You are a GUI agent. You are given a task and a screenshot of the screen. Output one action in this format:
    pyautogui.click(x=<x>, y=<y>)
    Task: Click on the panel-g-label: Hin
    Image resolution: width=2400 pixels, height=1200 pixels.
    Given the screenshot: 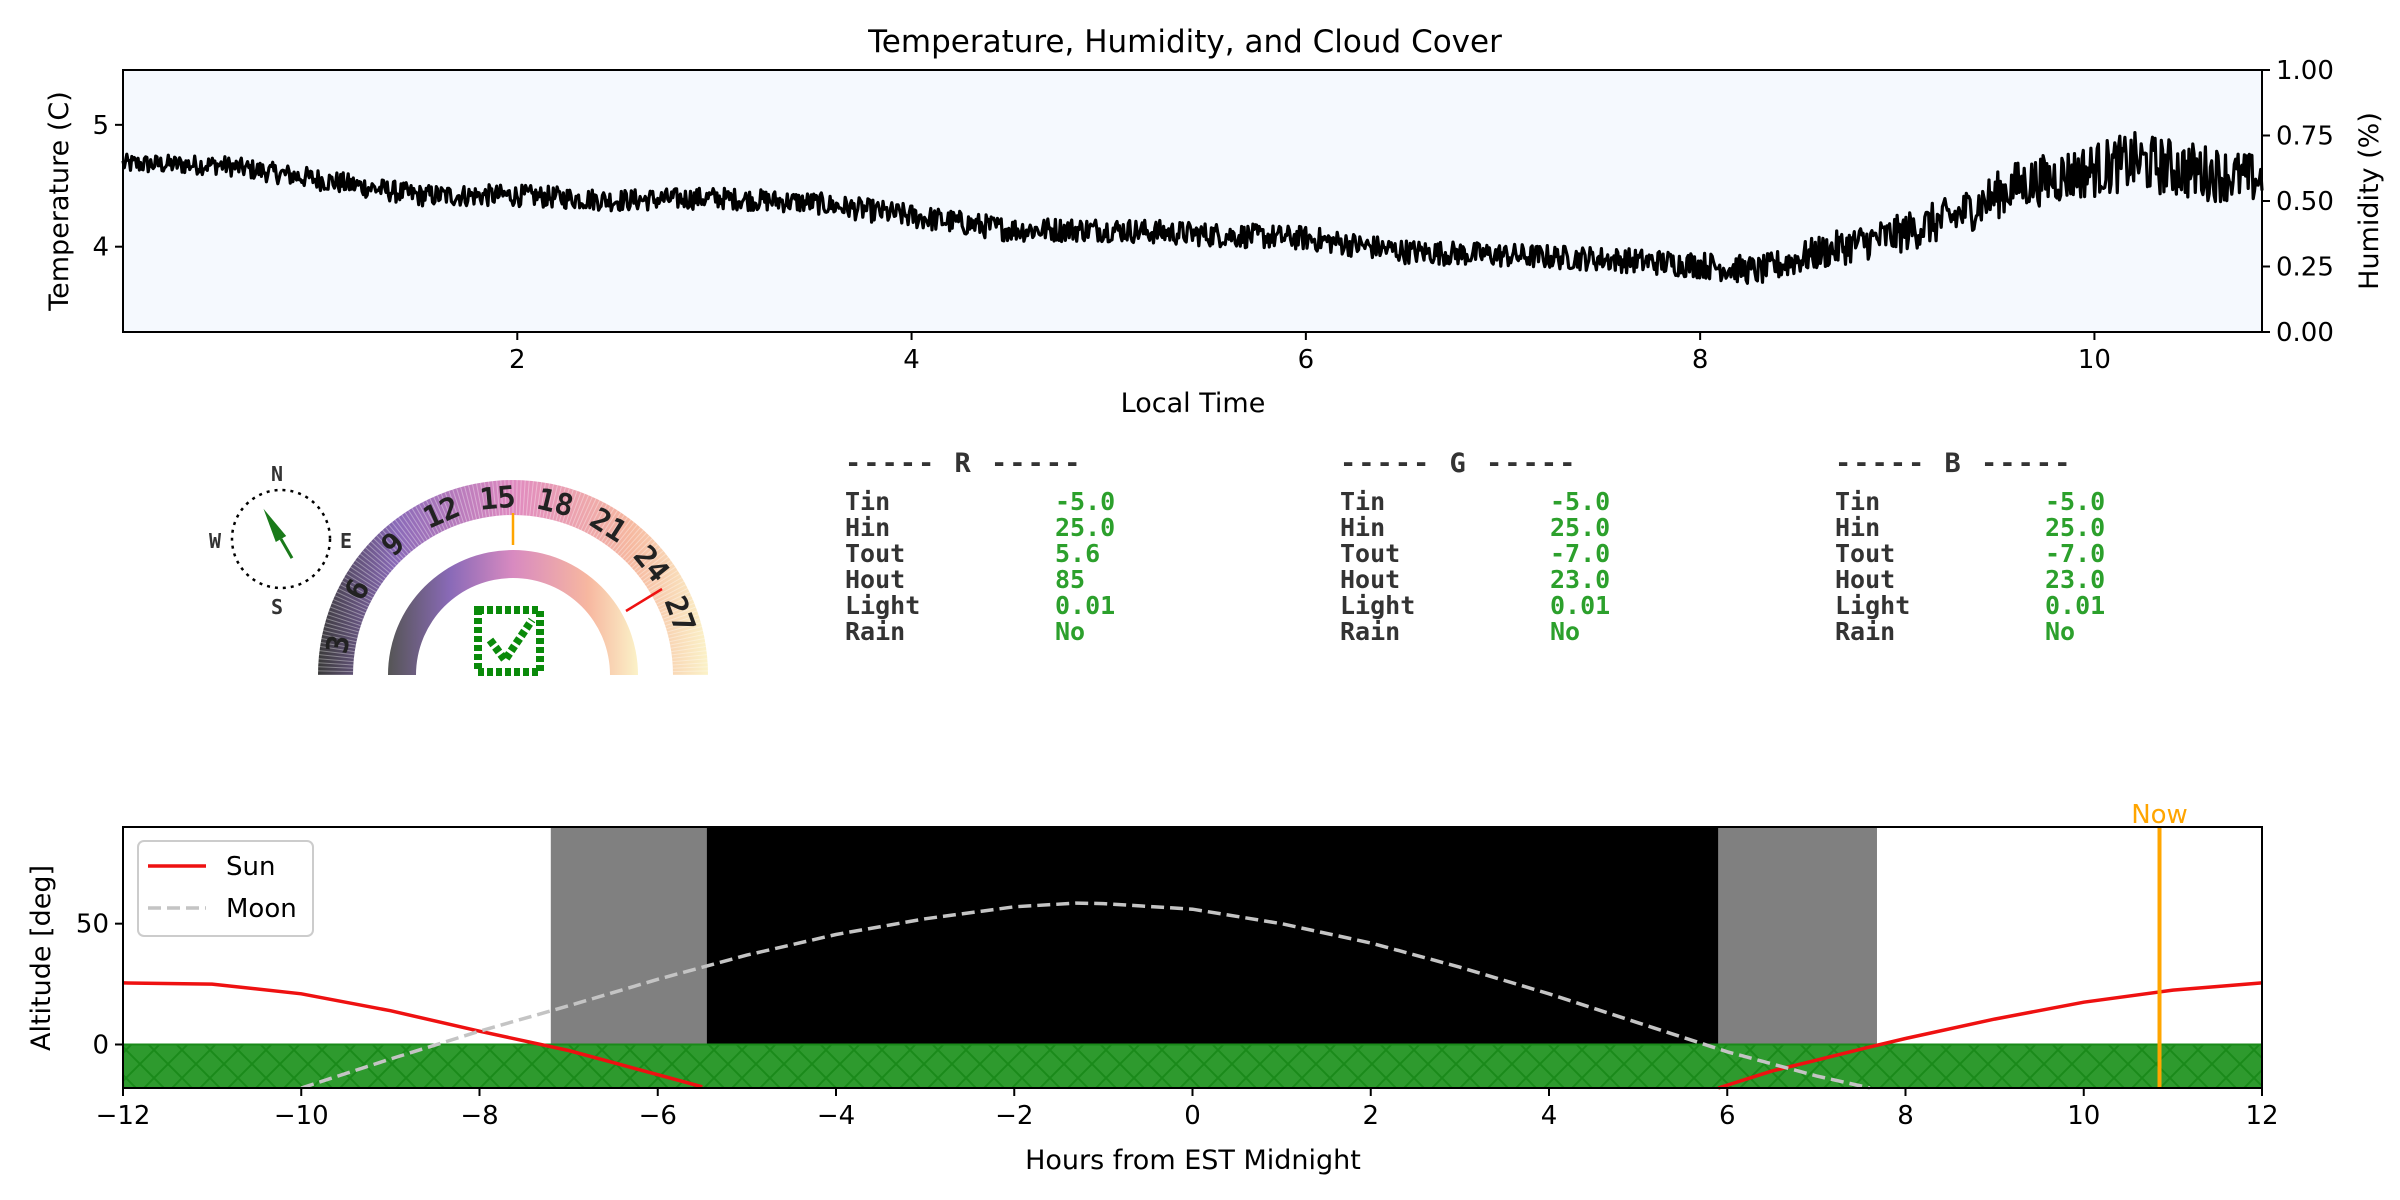 What is the action you would take?
    pyautogui.click(x=1363, y=527)
    